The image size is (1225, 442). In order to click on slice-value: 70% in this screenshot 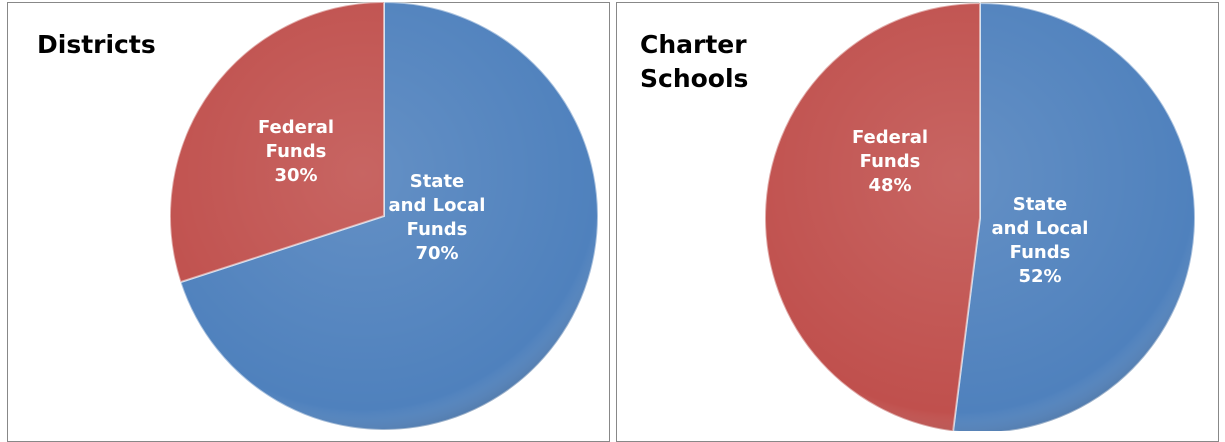, I will do `click(437, 253)`.